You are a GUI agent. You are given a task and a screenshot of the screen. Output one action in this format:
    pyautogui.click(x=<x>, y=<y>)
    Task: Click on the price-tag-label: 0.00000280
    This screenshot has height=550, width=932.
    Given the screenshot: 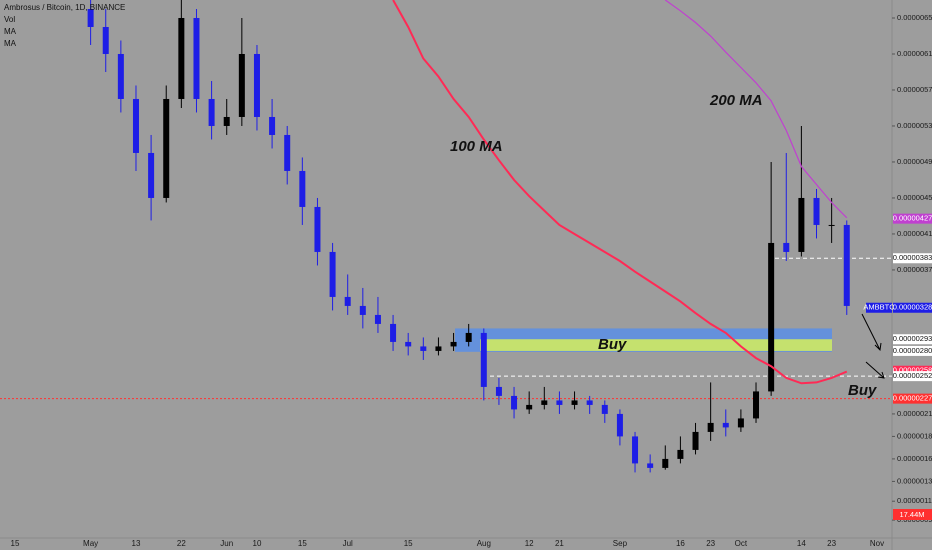 What is the action you would take?
    pyautogui.click(x=912, y=350)
    